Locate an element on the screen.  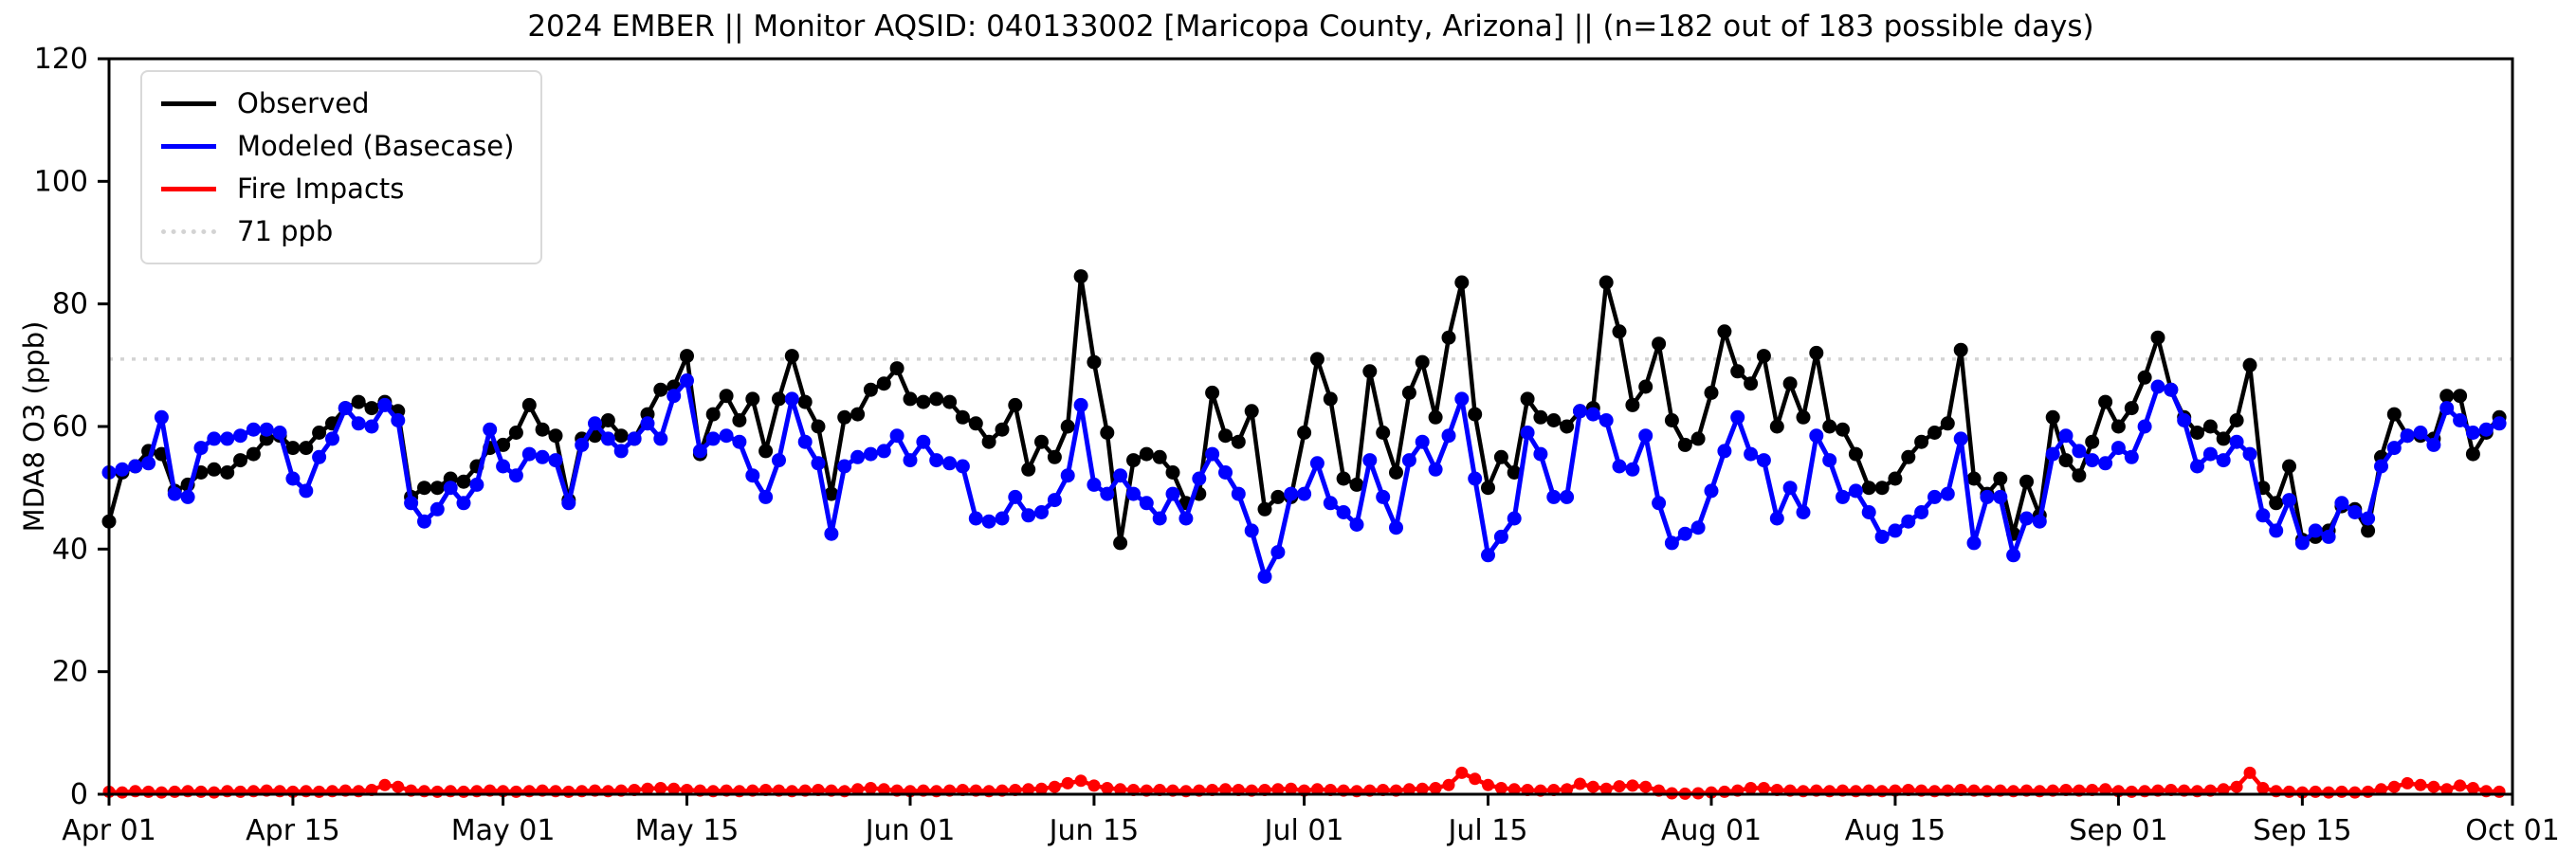
legend-label-modeled: Modeled (Basecase) is located at coordinates (376, 146).